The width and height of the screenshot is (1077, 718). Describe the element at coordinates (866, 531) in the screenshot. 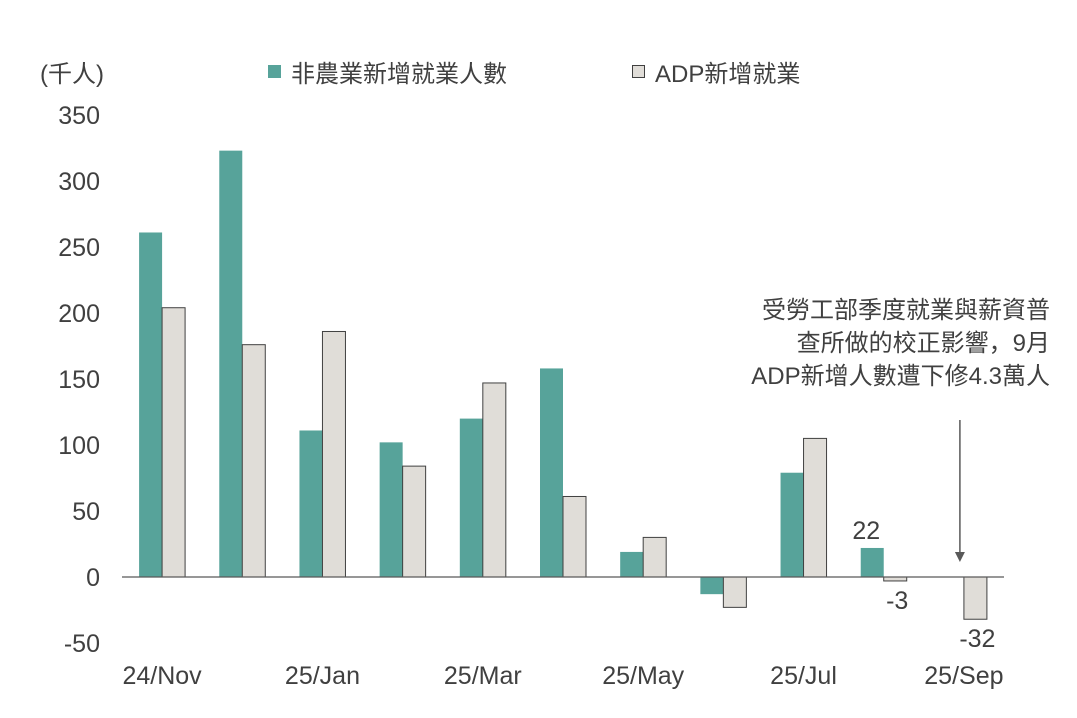

I see `data-label: 22` at that location.